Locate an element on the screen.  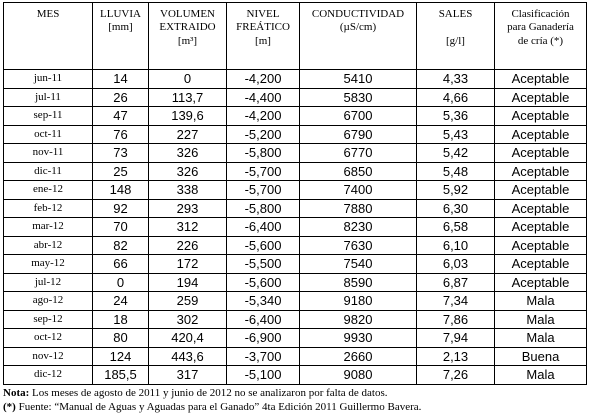
cell-conductividad: 9080 is located at coordinates (358, 375).